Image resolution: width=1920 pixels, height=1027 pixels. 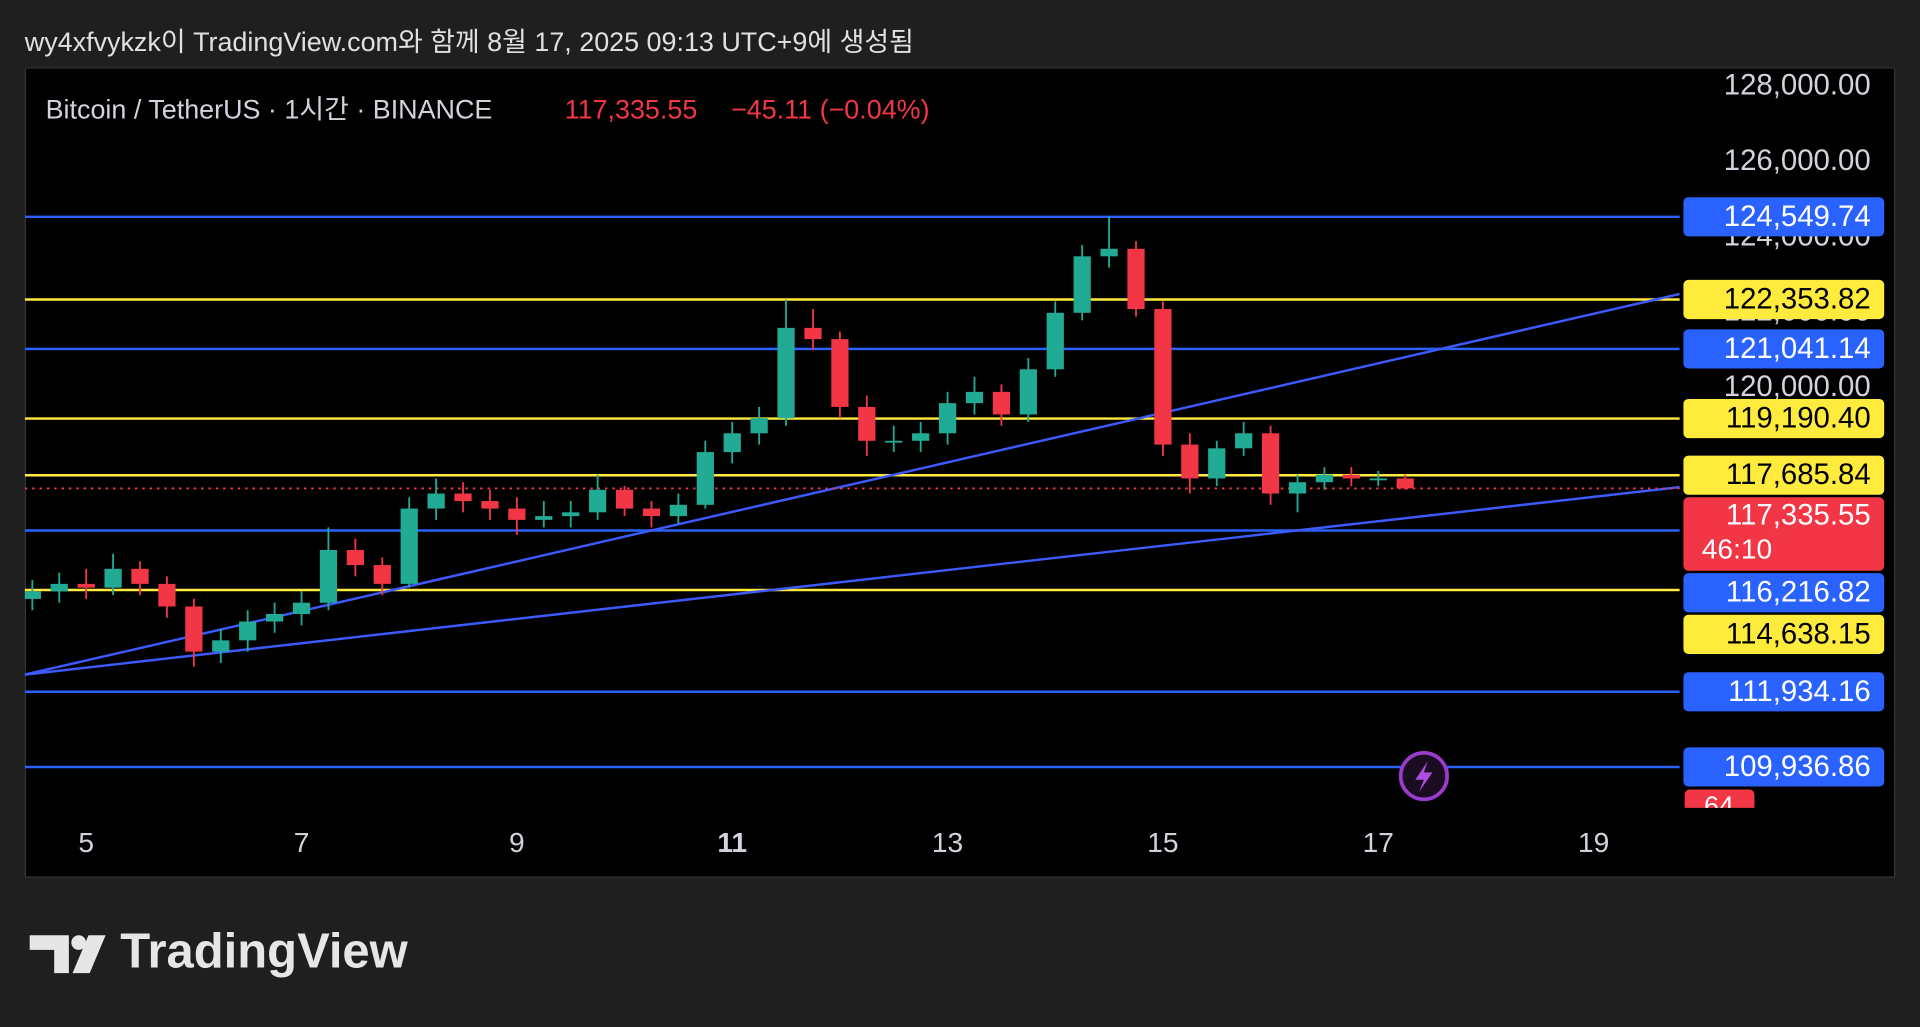 What do you see at coordinates (49, 954) in the screenshot?
I see `logo-mark` at bounding box center [49, 954].